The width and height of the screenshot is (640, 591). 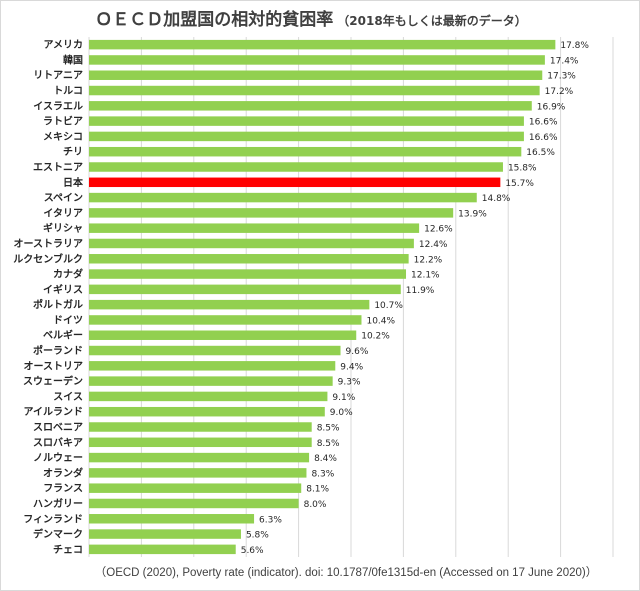 What do you see at coordinates (343, 398) in the screenshot?
I see `value-label: 9.1%` at bounding box center [343, 398].